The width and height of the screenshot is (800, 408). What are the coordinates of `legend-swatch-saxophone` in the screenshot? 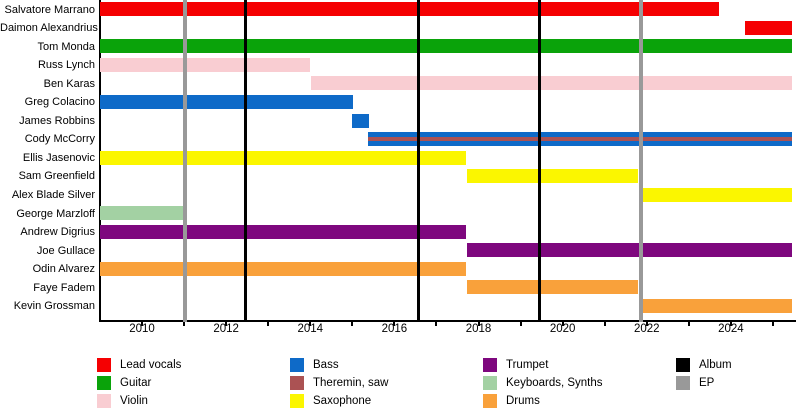 It's located at (297, 401).